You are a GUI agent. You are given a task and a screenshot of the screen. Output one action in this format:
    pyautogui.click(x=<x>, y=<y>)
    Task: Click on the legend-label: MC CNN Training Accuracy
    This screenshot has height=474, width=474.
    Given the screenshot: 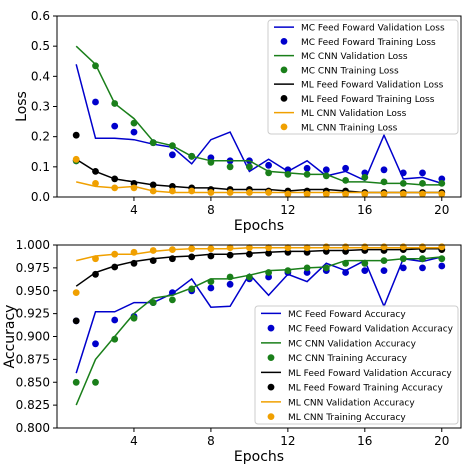 What is the action you would take?
    pyautogui.click(x=348, y=359)
    